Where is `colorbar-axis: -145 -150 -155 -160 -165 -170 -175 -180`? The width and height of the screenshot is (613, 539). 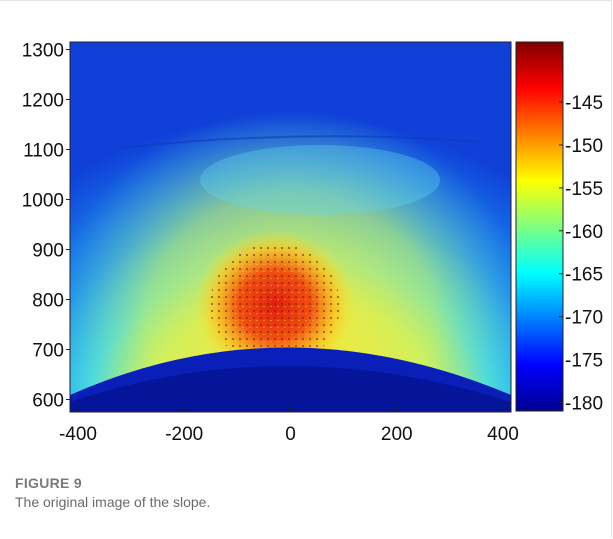 colorbar-axis: -145 -150 -155 -160 -165 -170 -175 -180 is located at coordinates (581, 253).